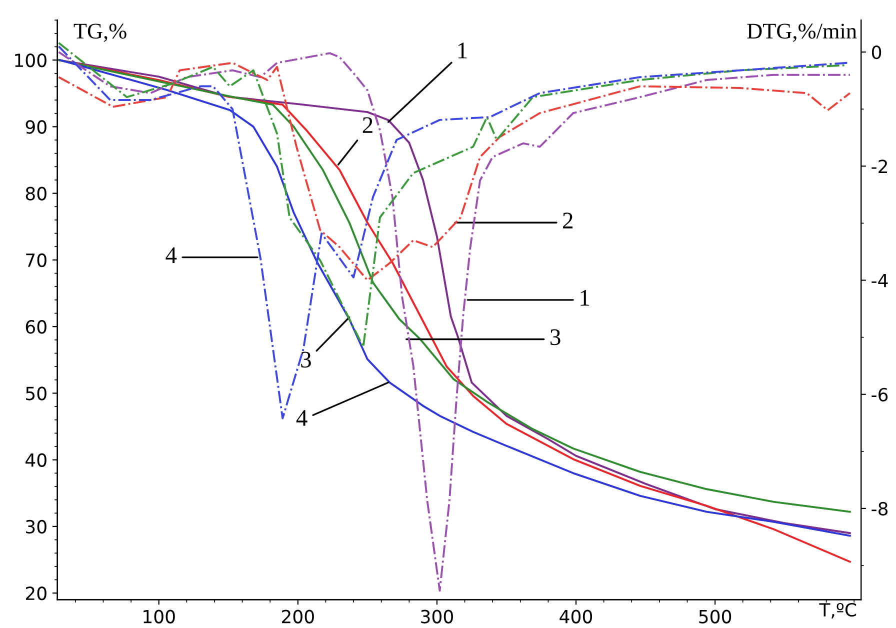 This screenshot has width=896, height=628. Describe the element at coordinates (36, 460) in the screenshot. I see `y-tick-label: 40` at that location.